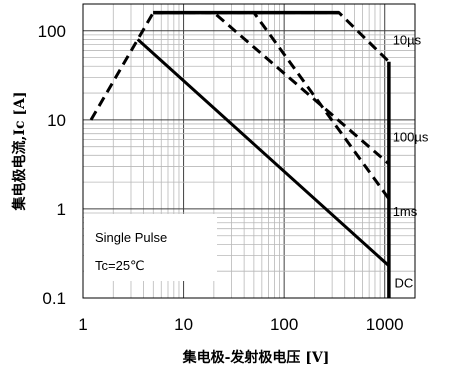 The width and height of the screenshot is (458, 379). What do you see at coordinates (52, 31) in the screenshot?
I see `y-tick-label: 100` at bounding box center [52, 31].